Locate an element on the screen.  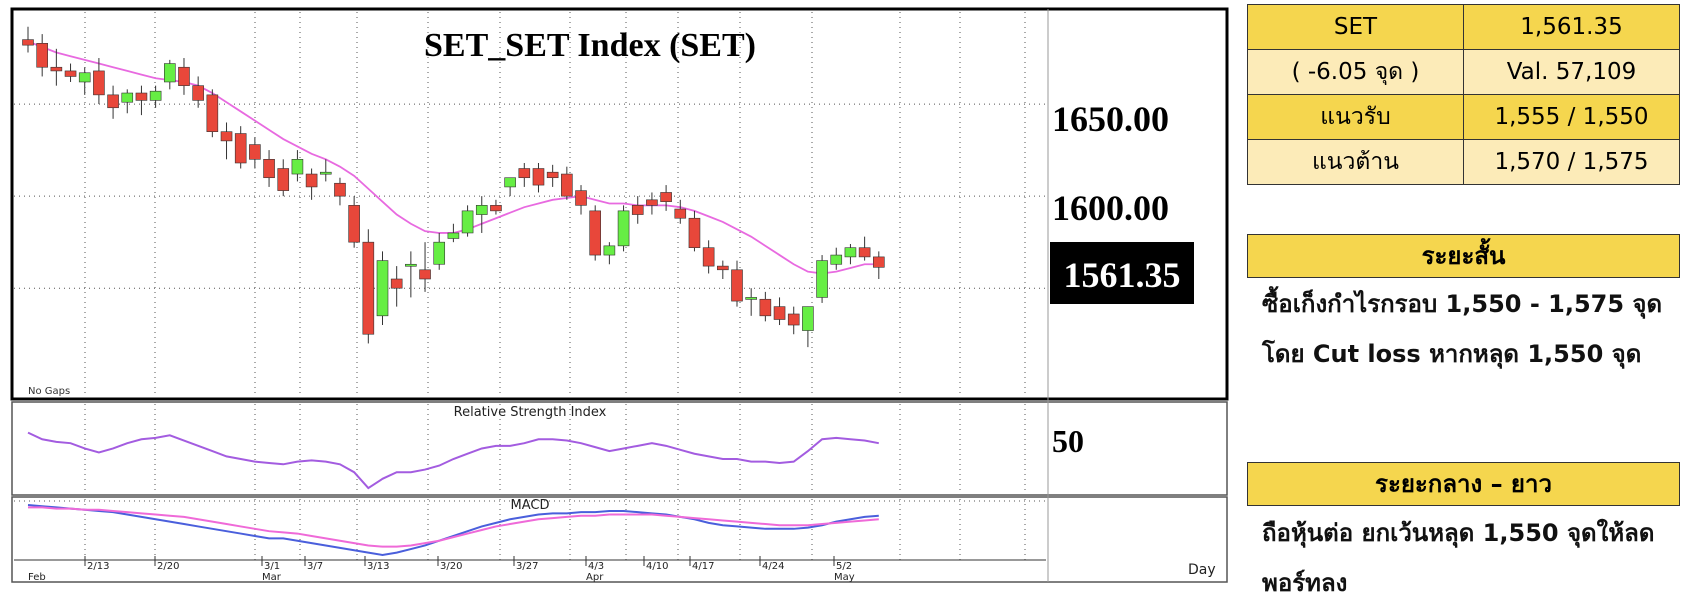
resistance-label-cell: แนวต้าน is located at coordinates (1355, 162).